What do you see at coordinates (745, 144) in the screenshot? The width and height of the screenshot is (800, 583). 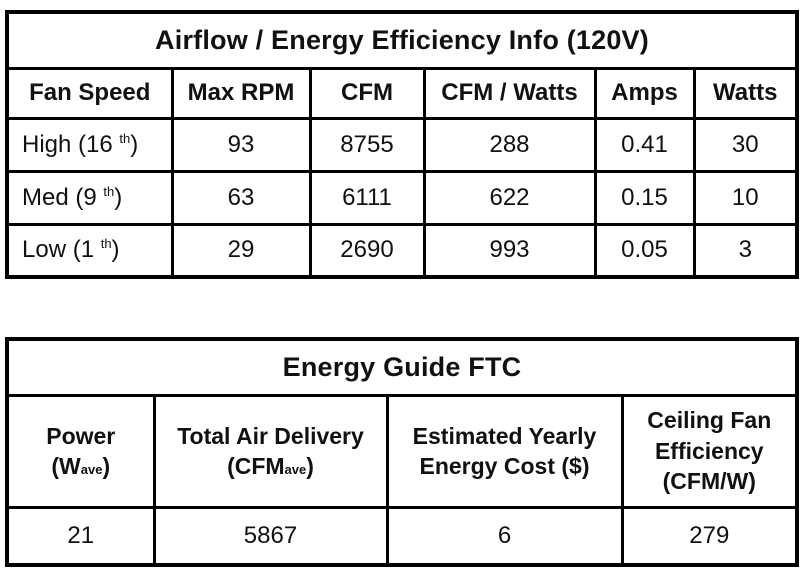 I see `cell-watts: 30` at bounding box center [745, 144].